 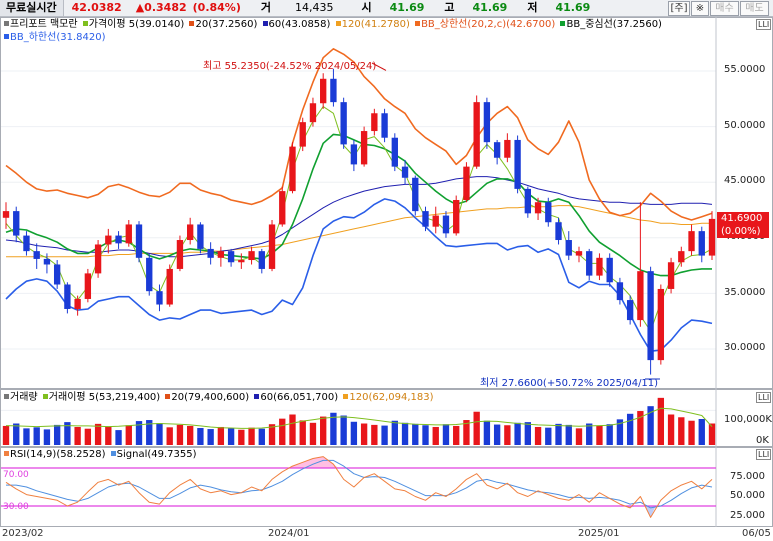 What do you see at coordinates (314, 7) in the screenshot?
I see `volume-value: 14,435` at bounding box center [314, 7].